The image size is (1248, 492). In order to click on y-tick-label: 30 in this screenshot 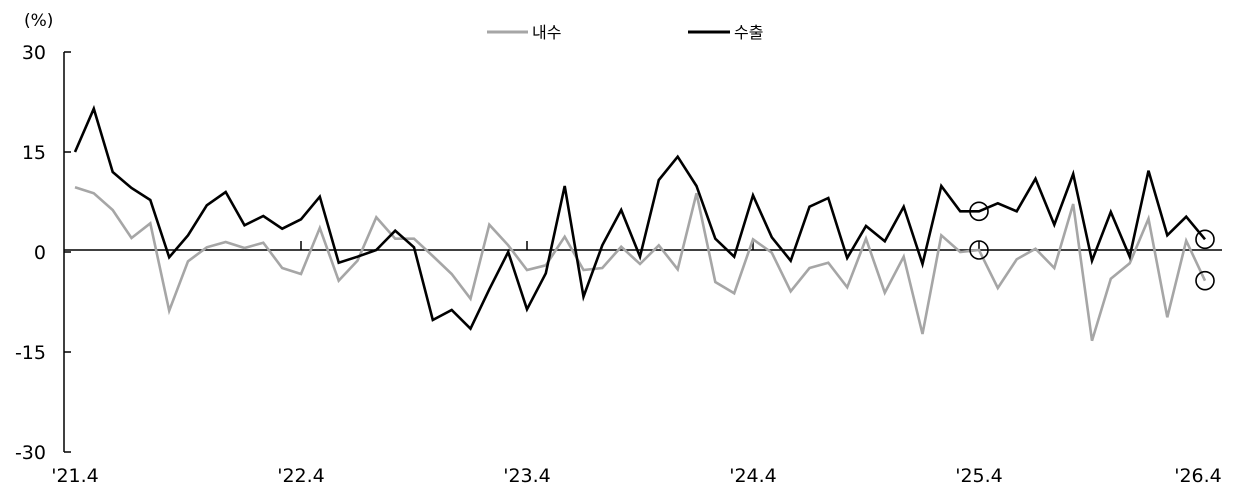, I will do `click(34, 53)`.